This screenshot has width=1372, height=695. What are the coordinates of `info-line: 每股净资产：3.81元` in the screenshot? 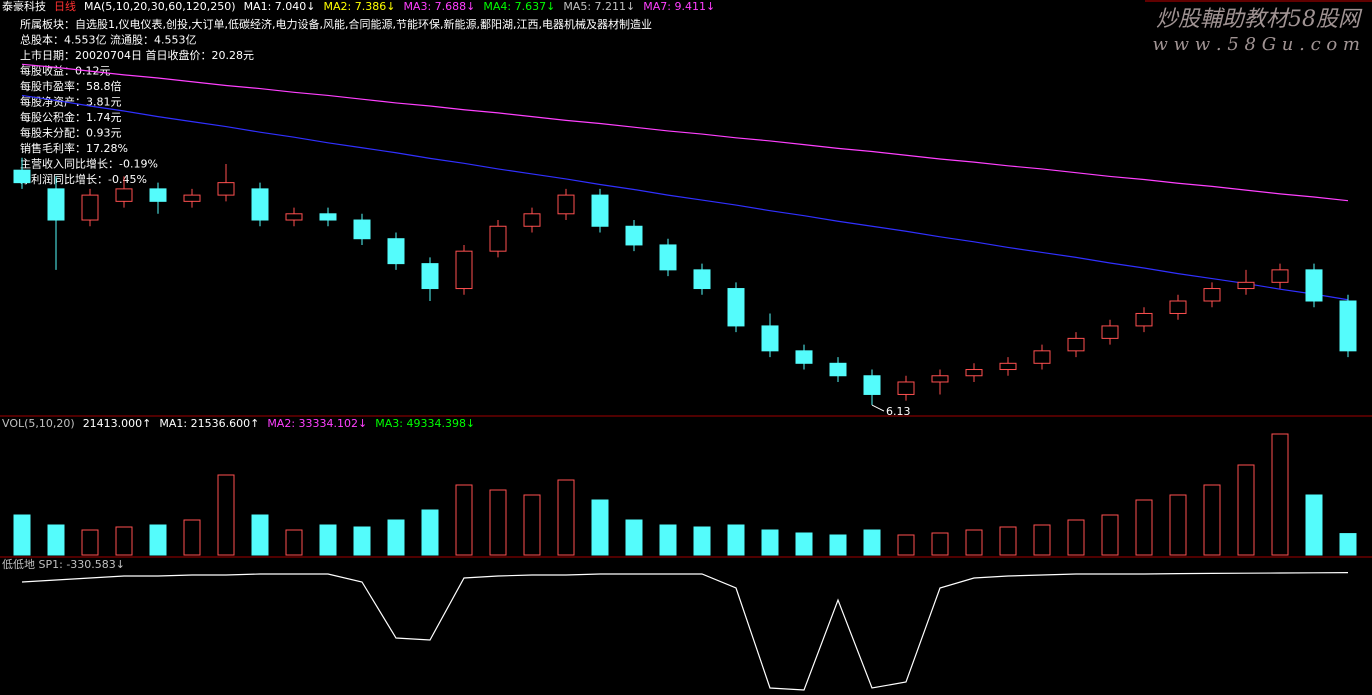 It's located at (71, 102).